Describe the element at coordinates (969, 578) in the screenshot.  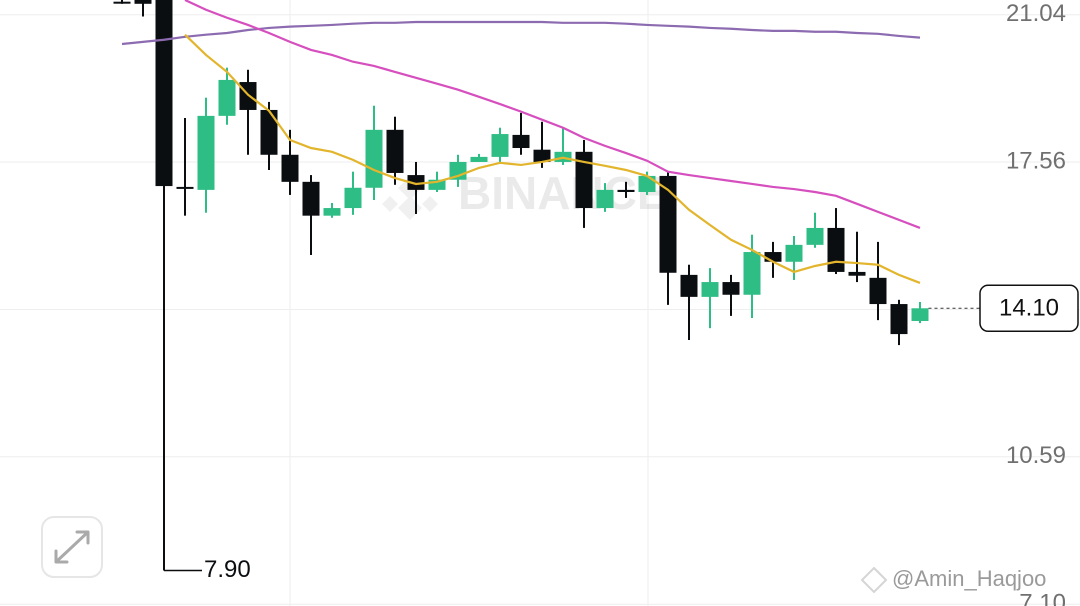
I see `author-watermark: @Amin_Haqjoo` at that location.